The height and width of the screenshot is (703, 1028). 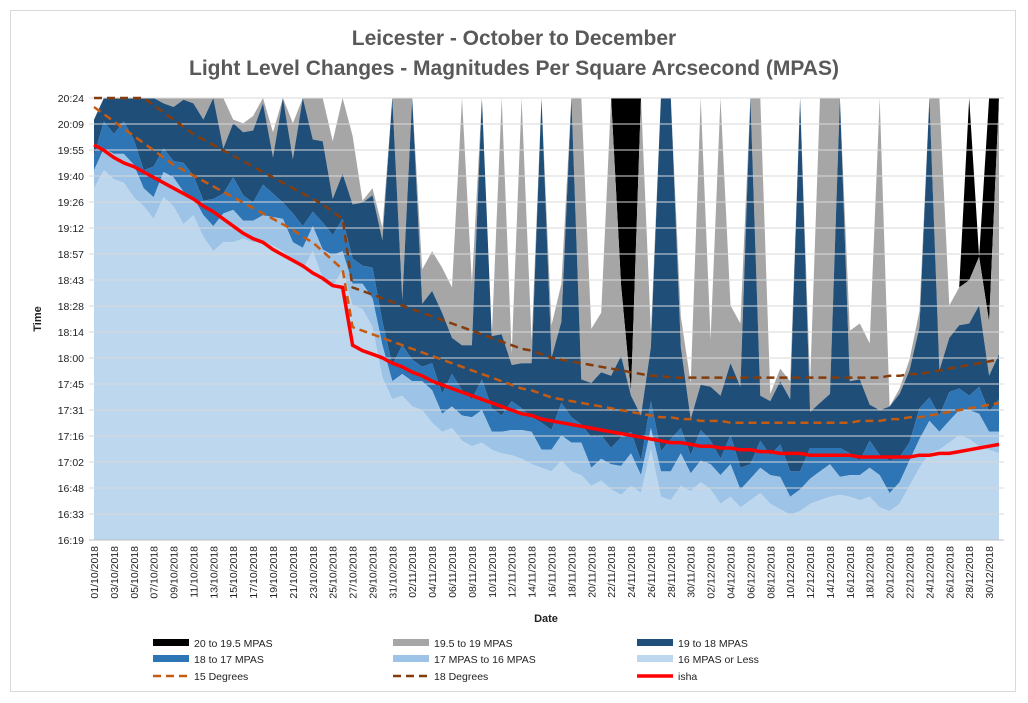 What do you see at coordinates (71, 229) in the screenshot?
I see `y-tick-label: 19:12` at bounding box center [71, 229].